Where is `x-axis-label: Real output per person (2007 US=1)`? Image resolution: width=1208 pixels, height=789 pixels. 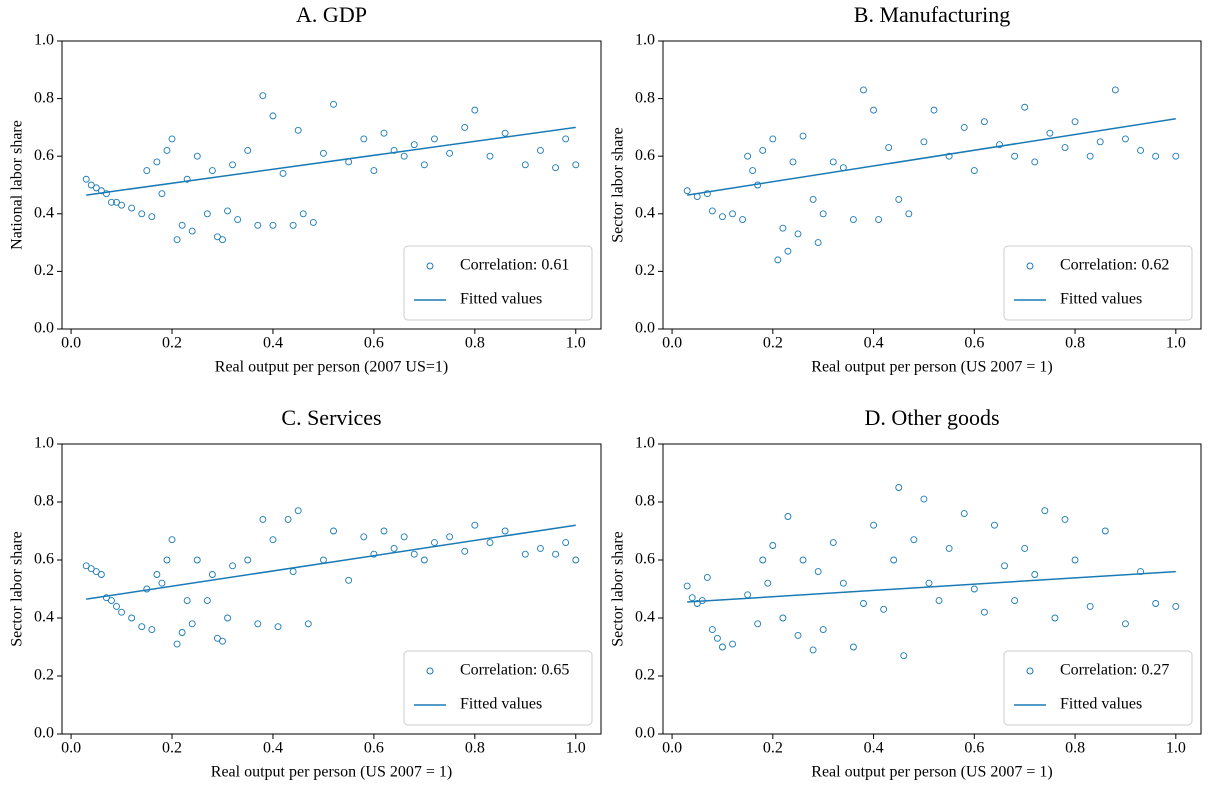
x-axis-label: Real output per person (2007 US=1) is located at coordinates (331, 367).